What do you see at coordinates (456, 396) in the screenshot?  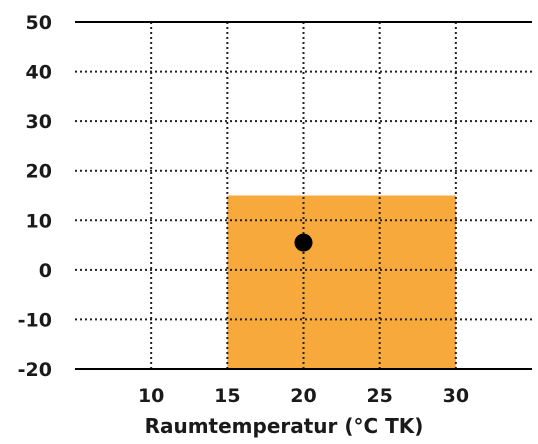 I see `x-tick-label: 30` at bounding box center [456, 396].